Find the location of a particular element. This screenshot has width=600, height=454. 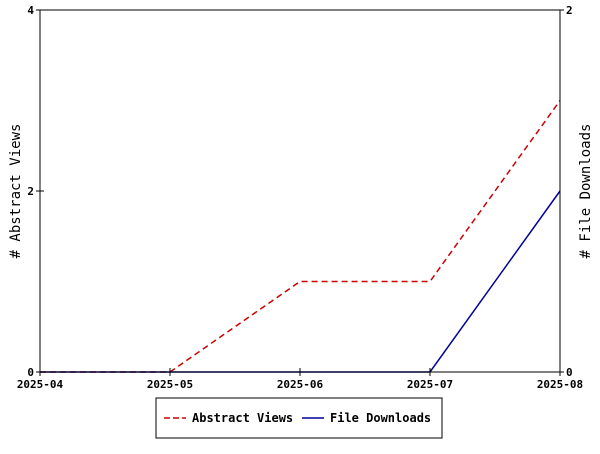

x-tick-label: 2025-06 is located at coordinates (300, 384).